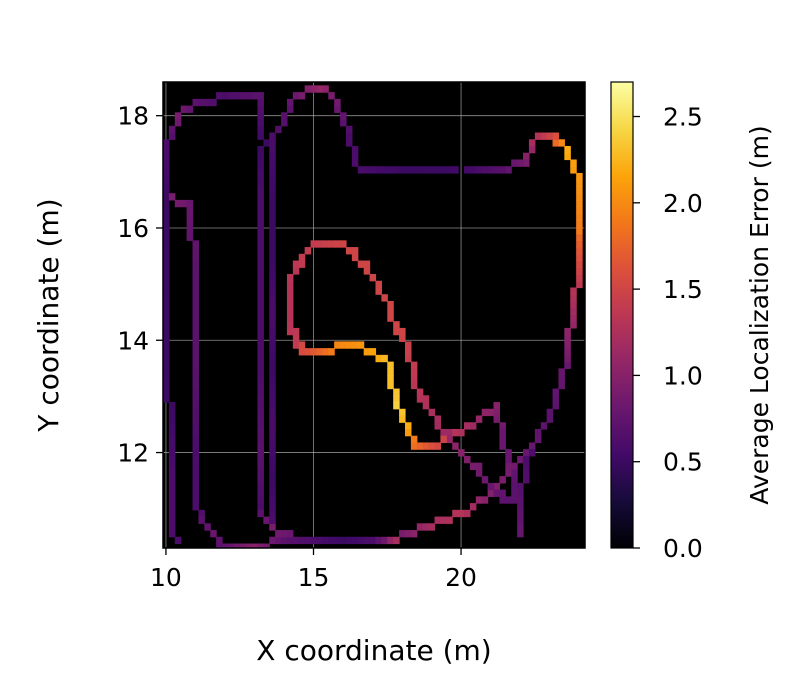 The height and width of the screenshot is (700, 806). What do you see at coordinates (133, 453) in the screenshot?
I see `y-tick-label: 12` at bounding box center [133, 453].